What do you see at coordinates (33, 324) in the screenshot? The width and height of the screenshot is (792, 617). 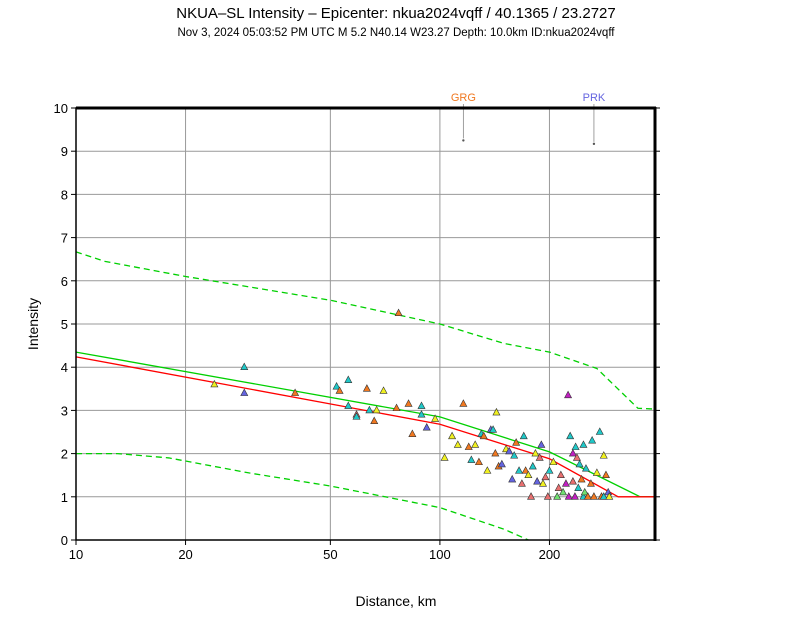 I see `y-axis-label: Intensity` at bounding box center [33, 324].